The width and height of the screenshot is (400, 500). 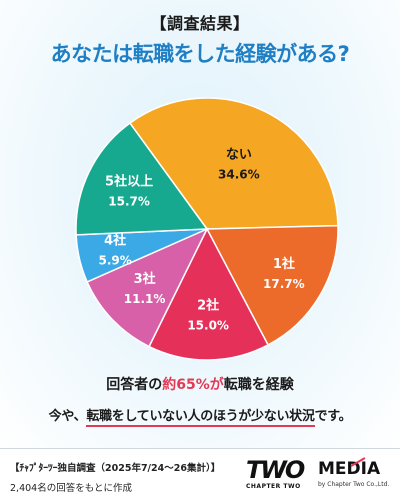 I want to click on logo-subtitle: CHAPTER TWO, so click(x=273, y=486).